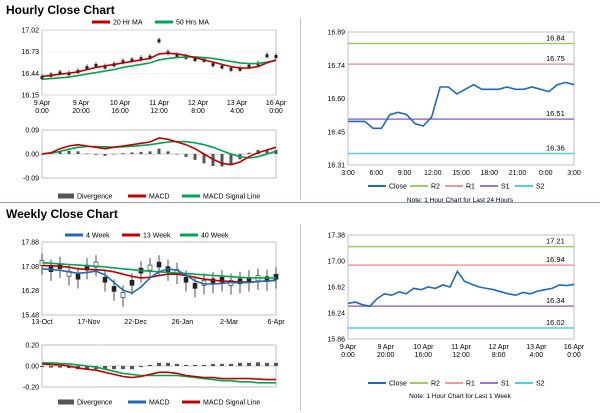  Describe the element at coordinates (32, 346) in the screenshot. I see `weekly-macd-ytick: 0.20` at that location.